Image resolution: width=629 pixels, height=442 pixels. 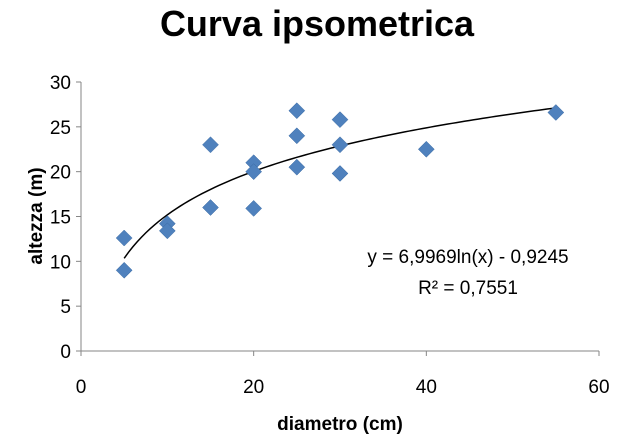 What do you see at coordinates (60, 218) in the screenshot?
I see `y-tick-label: 15` at bounding box center [60, 218].